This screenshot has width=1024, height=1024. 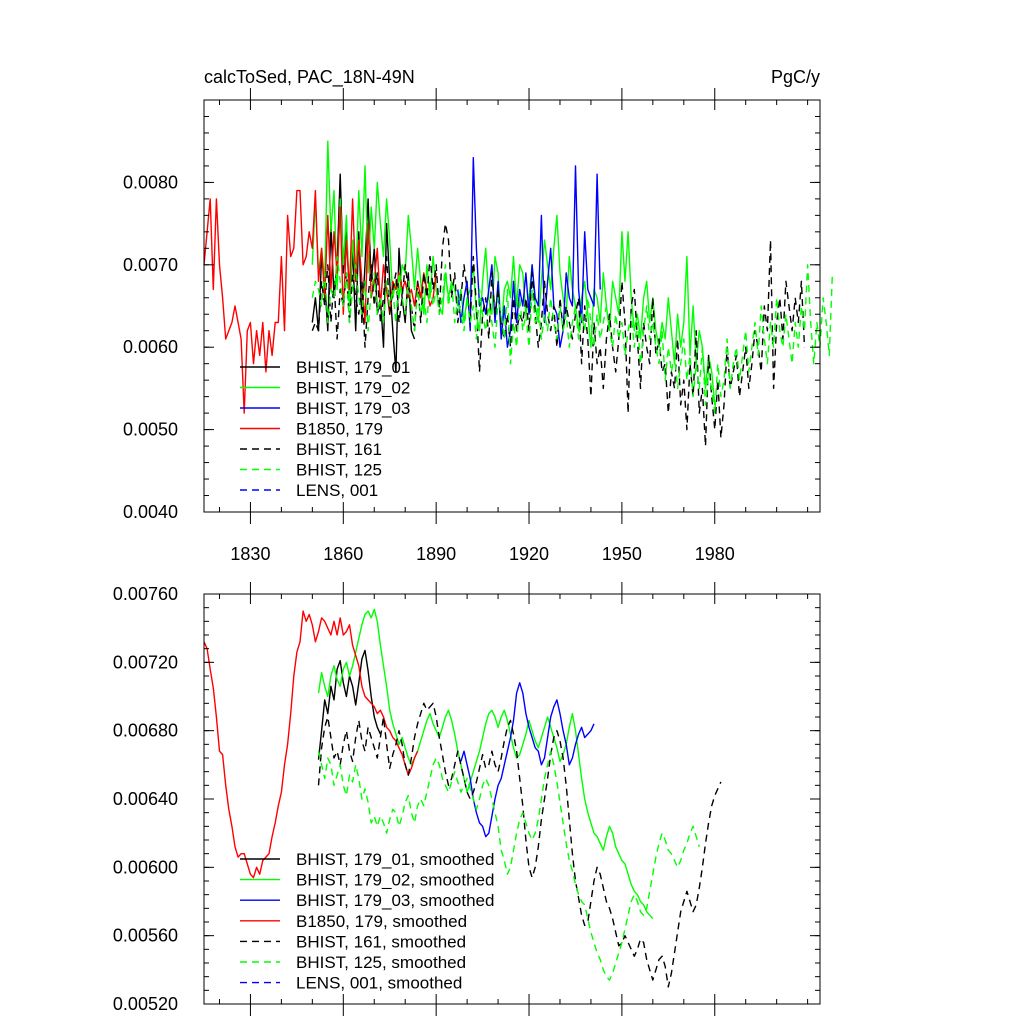 I want to click on bottom-ytick-label: 0.00520, so click(x=145, y=1004).